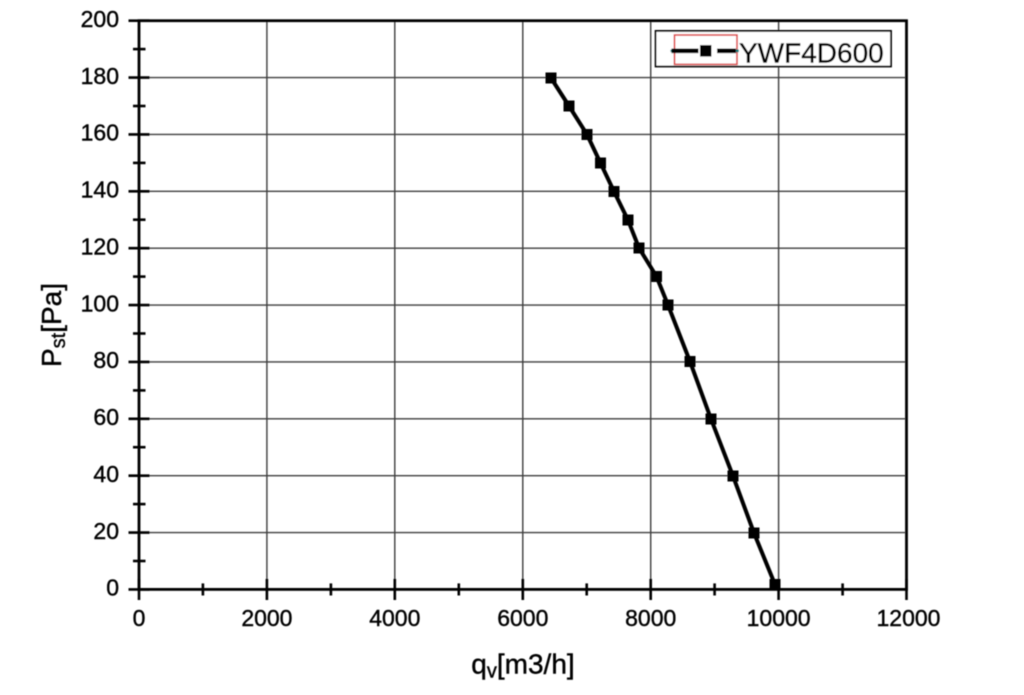 The image size is (1024, 695). I want to click on svg-text: 4000, so click(394, 618).